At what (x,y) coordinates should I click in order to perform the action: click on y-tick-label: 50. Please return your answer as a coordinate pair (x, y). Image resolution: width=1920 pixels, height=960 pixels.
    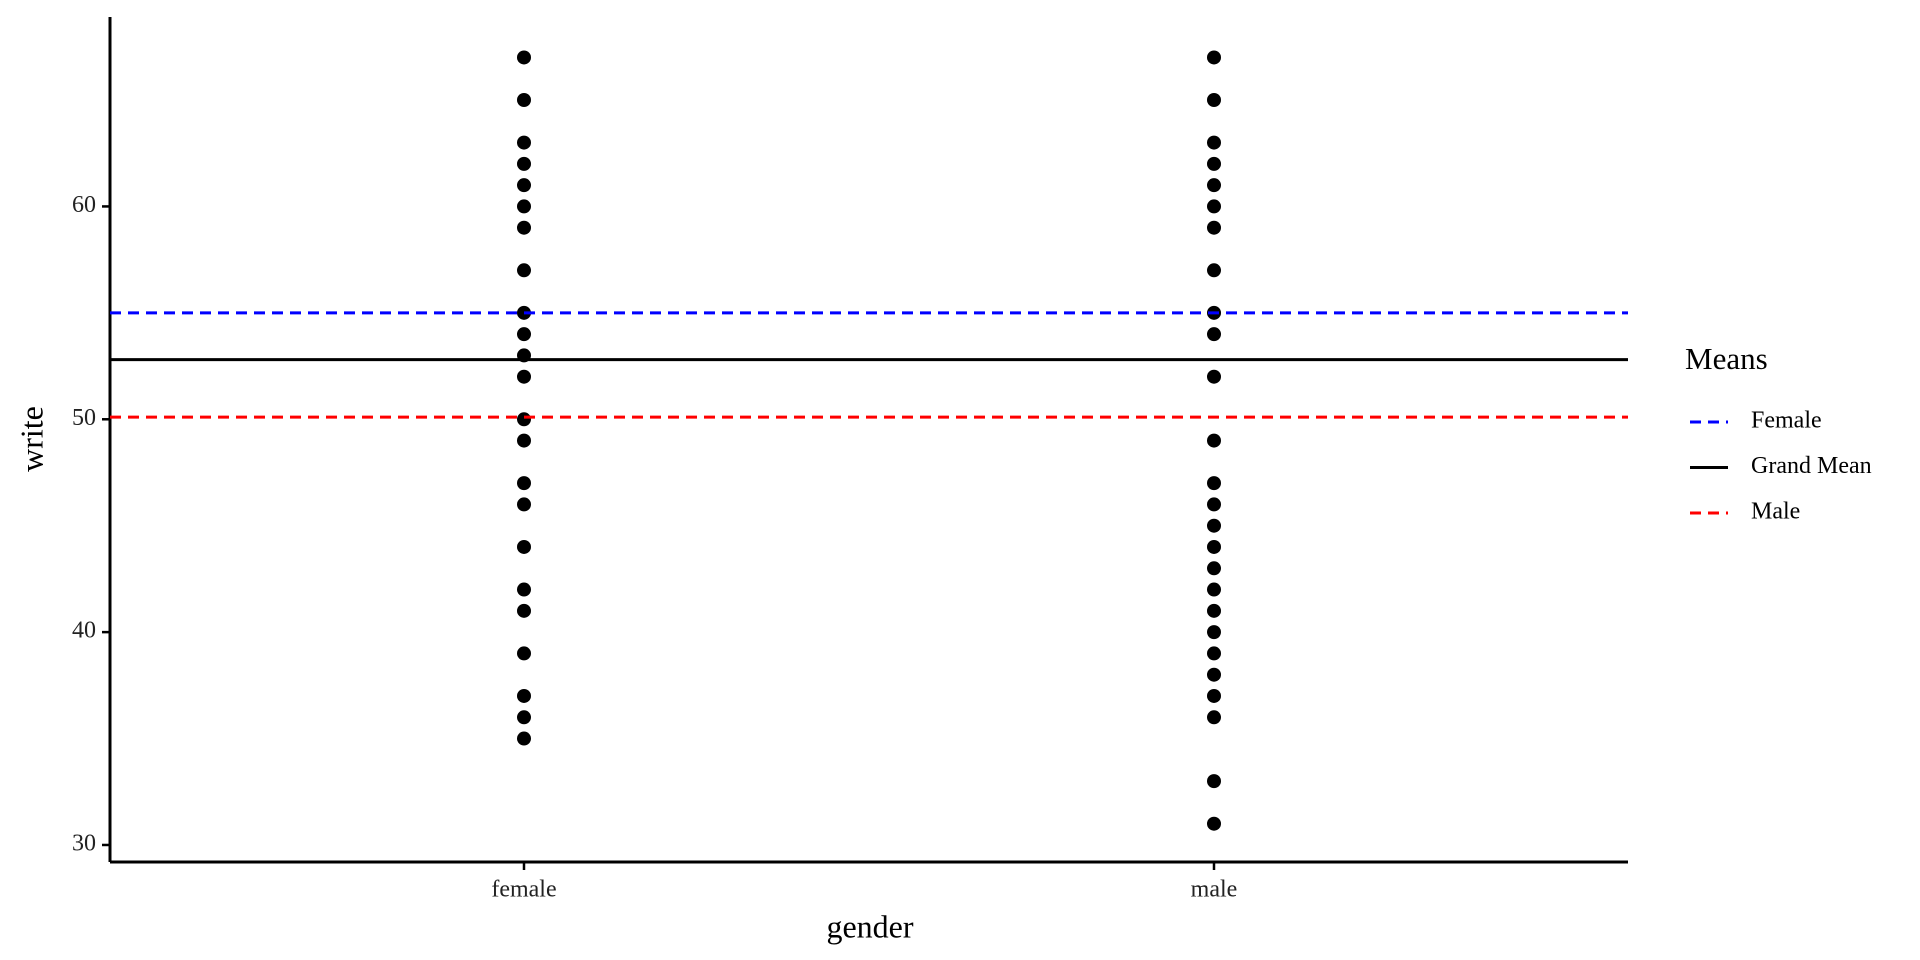
    Looking at the image, I should click on (84, 418).